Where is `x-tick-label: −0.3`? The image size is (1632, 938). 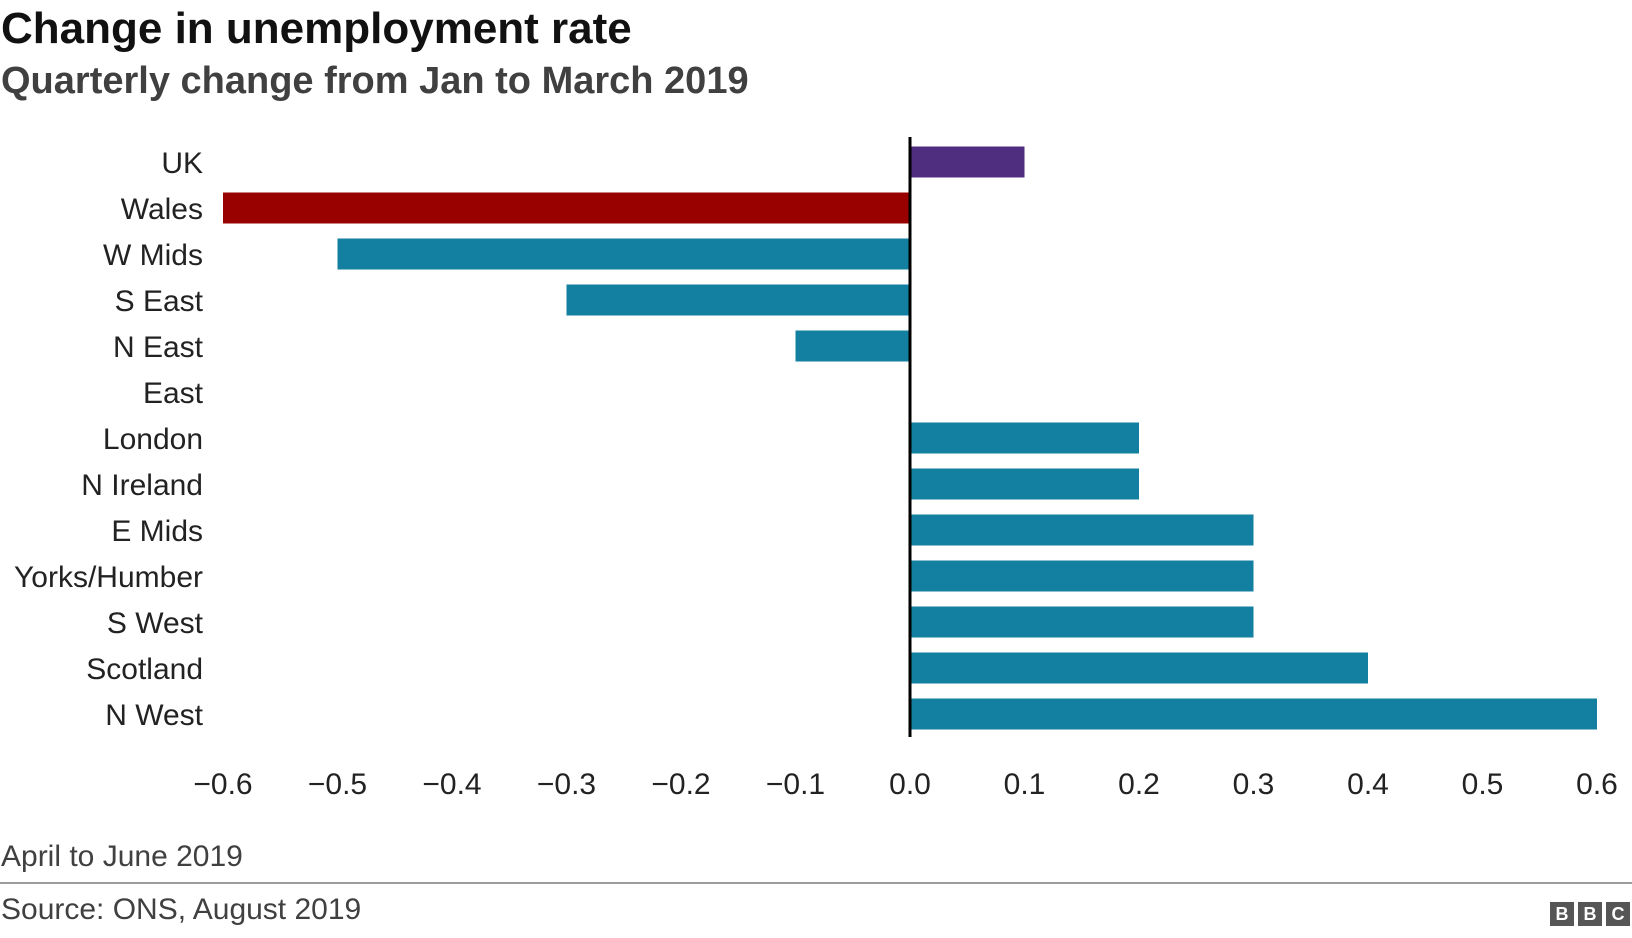 x-tick-label: −0.3 is located at coordinates (566, 784).